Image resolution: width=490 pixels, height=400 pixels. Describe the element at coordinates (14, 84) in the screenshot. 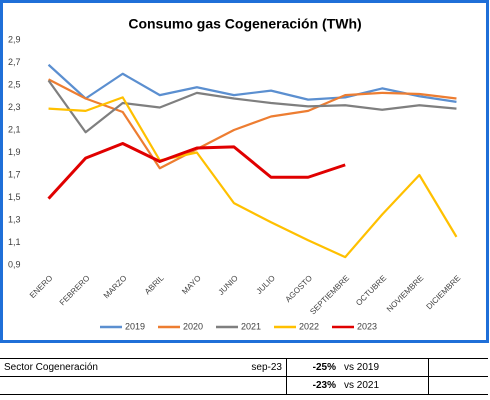

I see `y-tick-label: 2,5` at that location.